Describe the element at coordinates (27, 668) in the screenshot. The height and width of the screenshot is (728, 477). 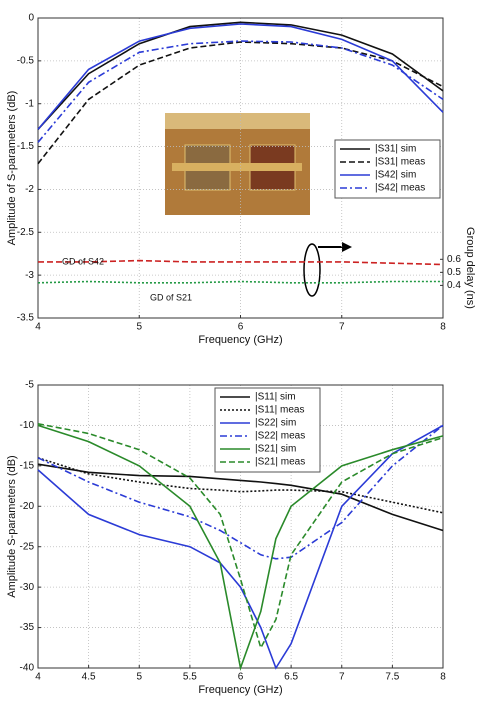
I see `y-tick-label: -40` at that location.